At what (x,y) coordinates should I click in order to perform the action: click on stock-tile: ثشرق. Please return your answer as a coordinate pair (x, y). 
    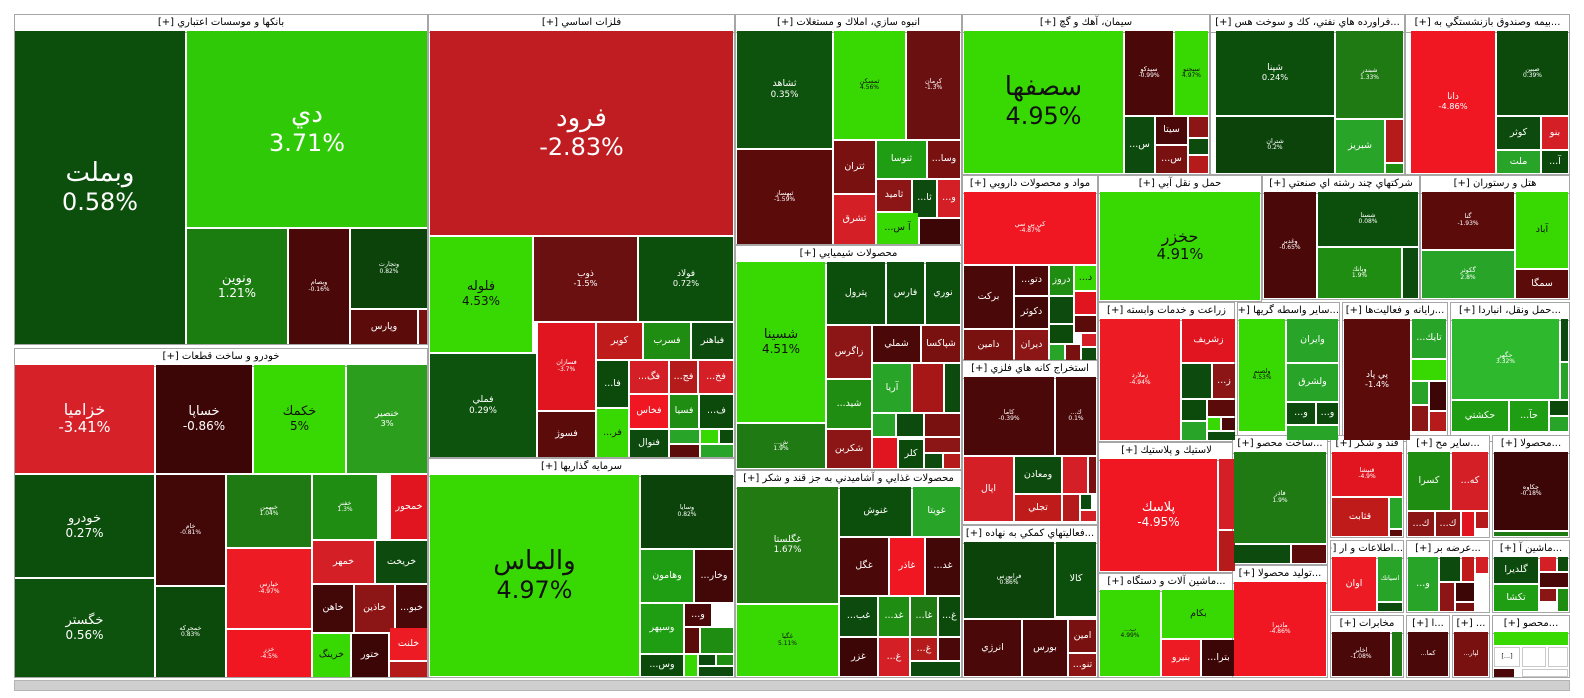
    Looking at the image, I should click on (854, 219).